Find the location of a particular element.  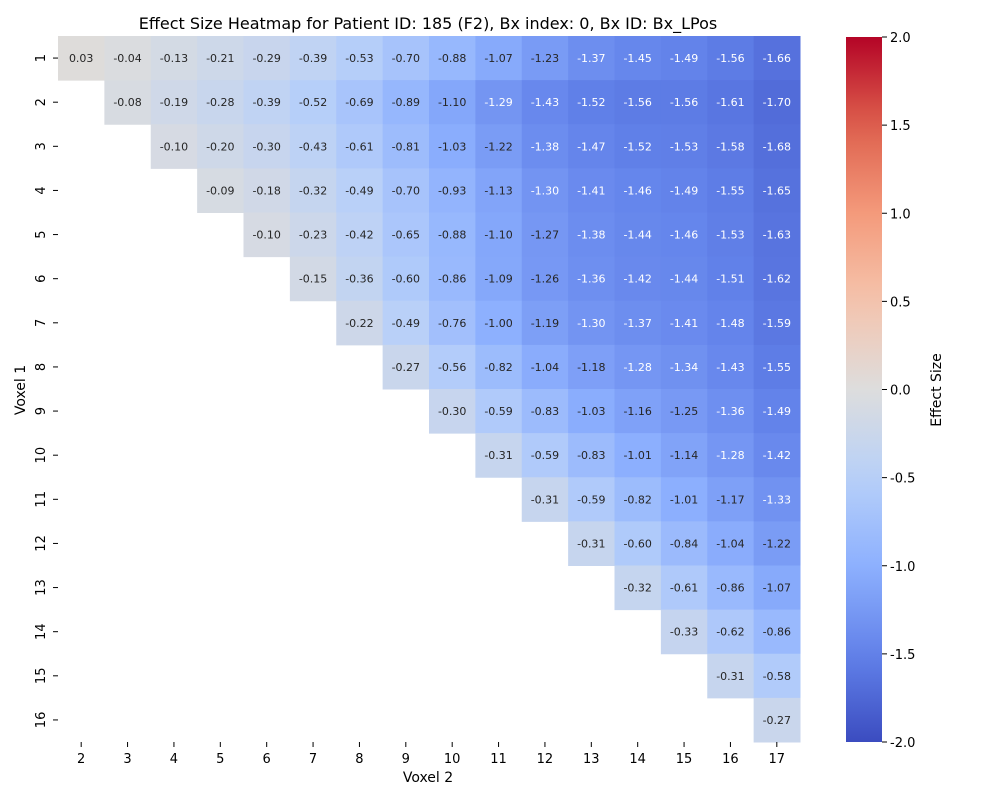

cell-value-label: -1.04 is located at coordinates (730, 543).